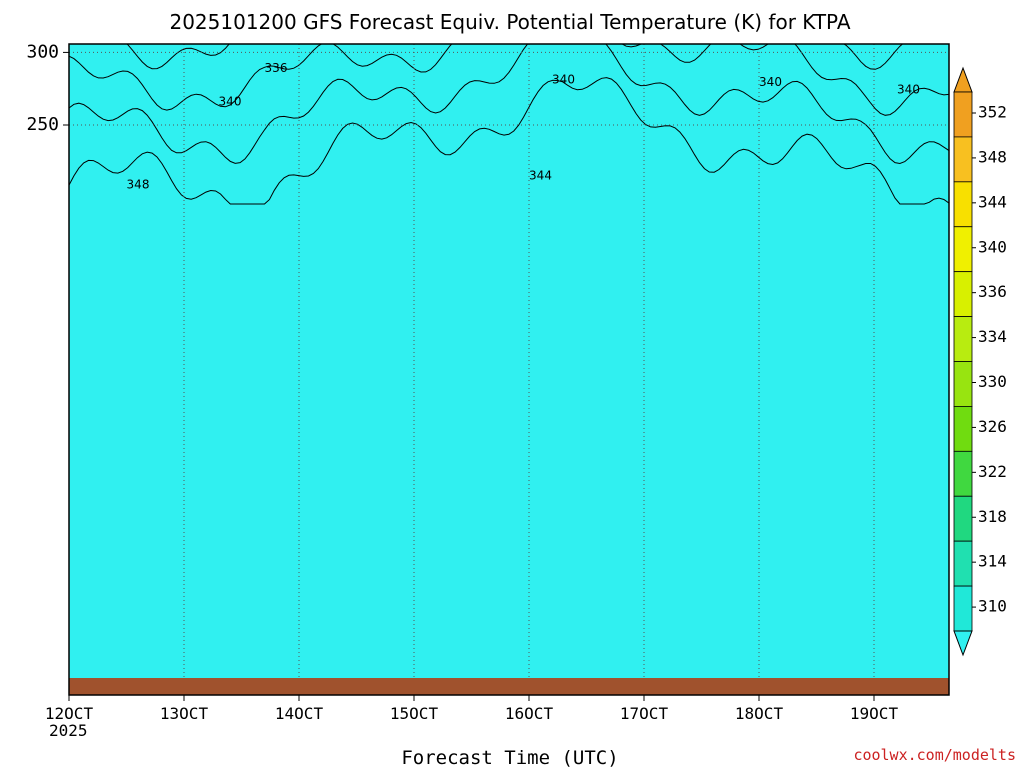 This screenshot has width=1024, height=768. Describe the element at coordinates (509, 757) in the screenshot. I see `x-axis-title: Forecast Time (UTC)` at that location.